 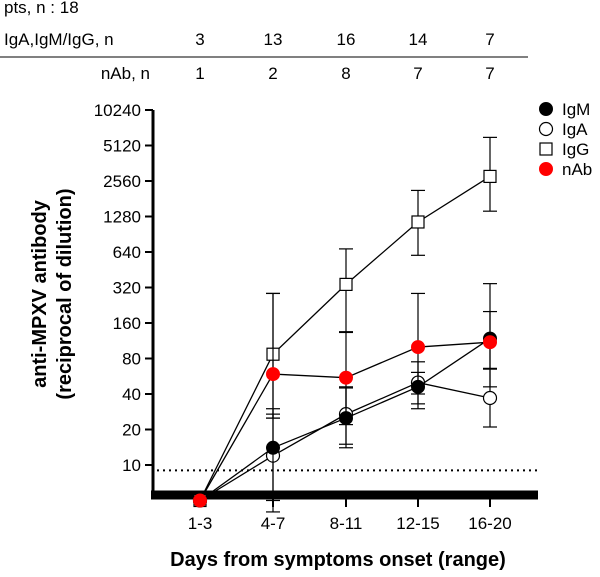 I want to click on y-tick-label: 160, so click(x=127, y=323).